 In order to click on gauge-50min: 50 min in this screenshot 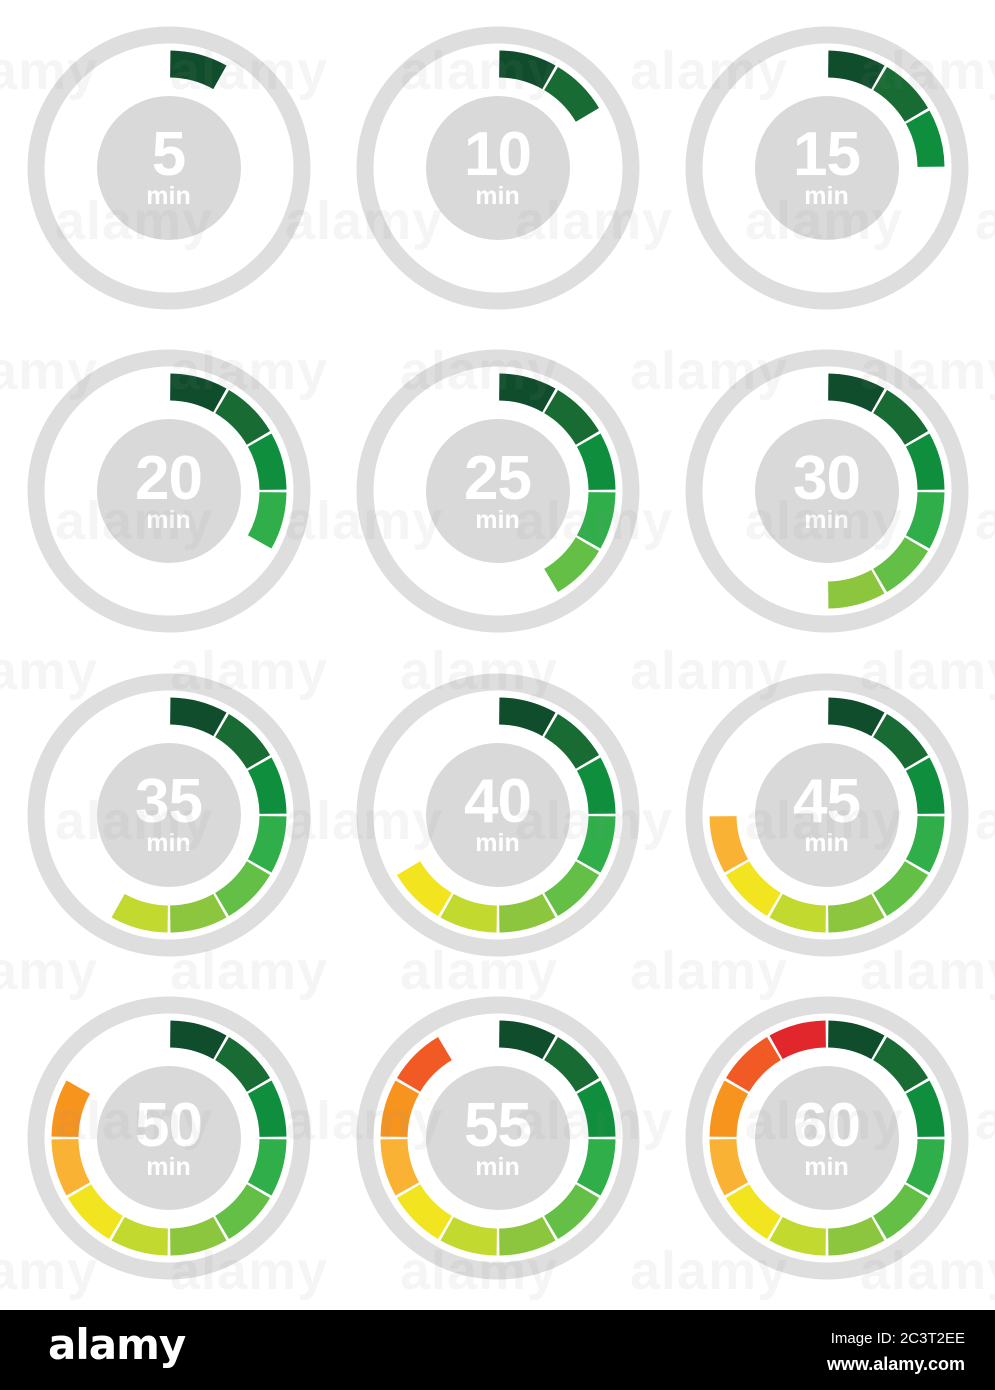, I will do `click(169, 1138)`.